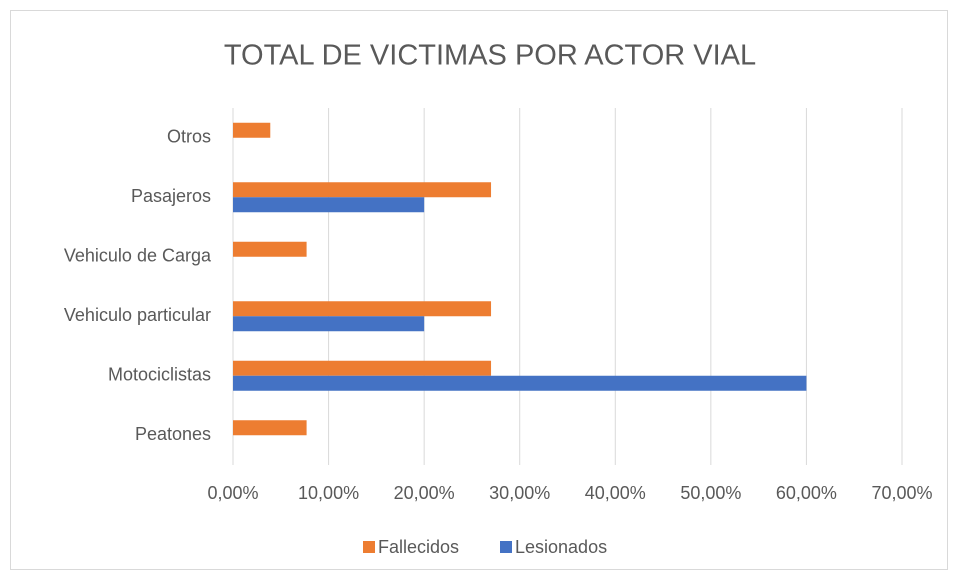 Image resolution: width=958 pixels, height=580 pixels. I want to click on x-tick-label: 60,00%, so click(806, 493).